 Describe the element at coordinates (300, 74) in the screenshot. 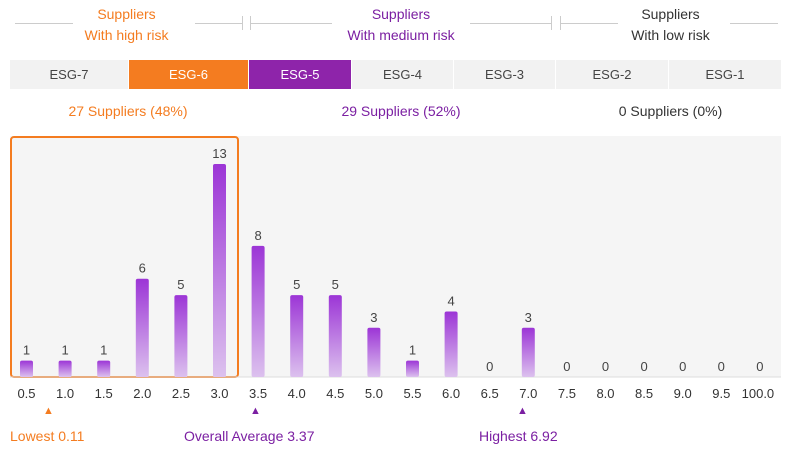

I see `esg-segment-5: ESG-5` at that location.